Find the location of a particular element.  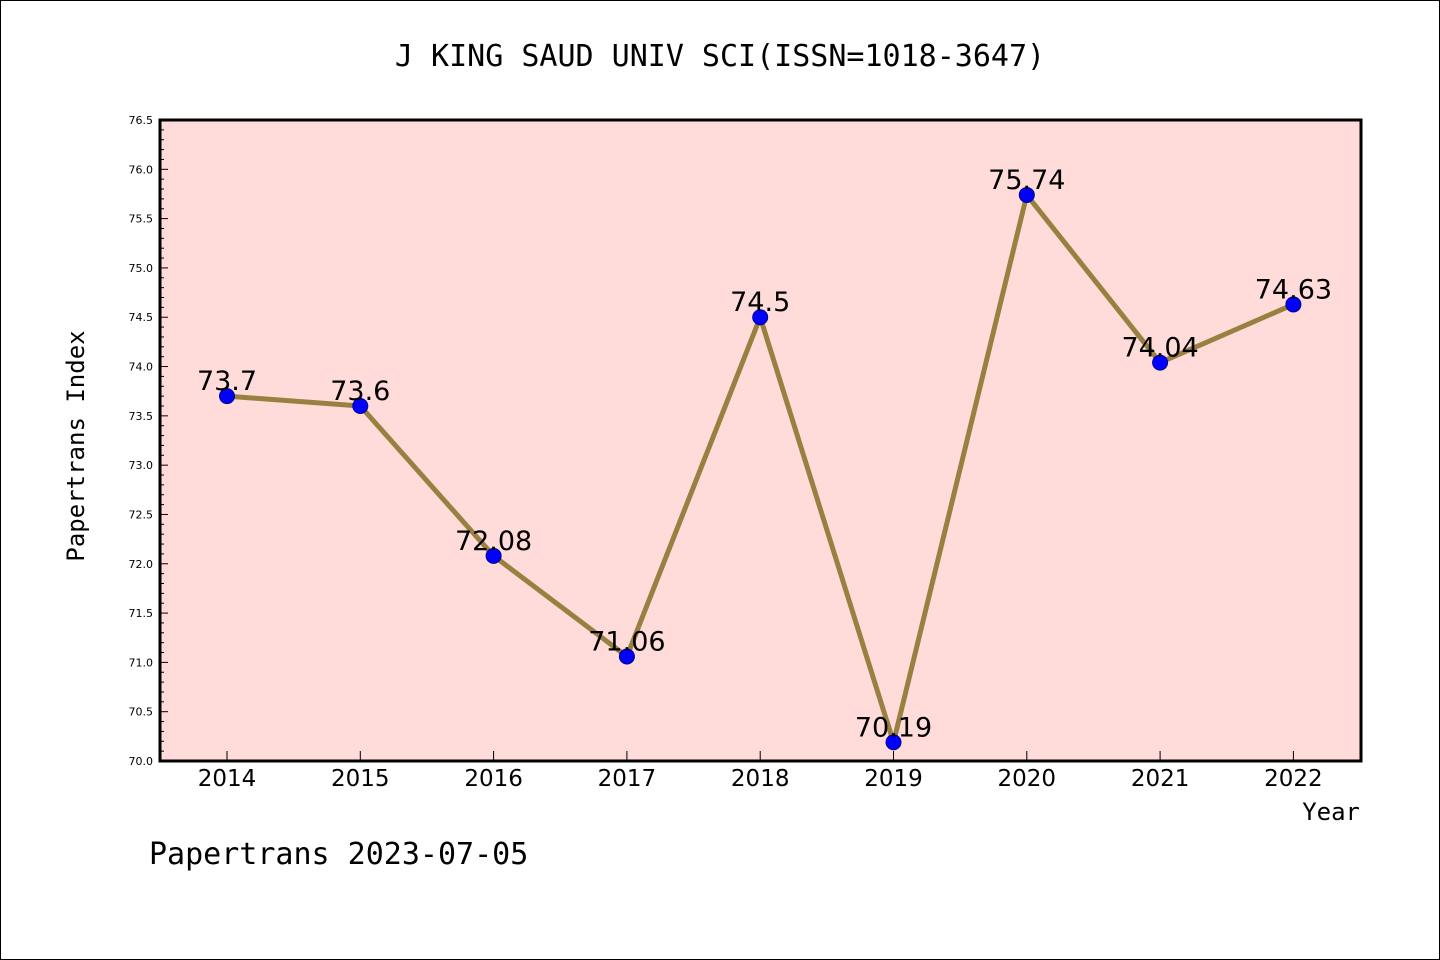

y-tick-label: 72.0 is located at coordinates (141, 564).